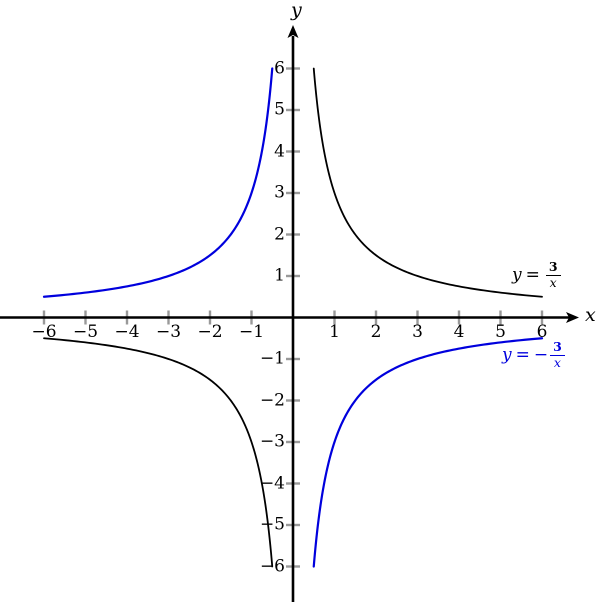  What do you see at coordinates (44, 332) in the screenshot?
I see `x-tick-label: −6` at bounding box center [44, 332].